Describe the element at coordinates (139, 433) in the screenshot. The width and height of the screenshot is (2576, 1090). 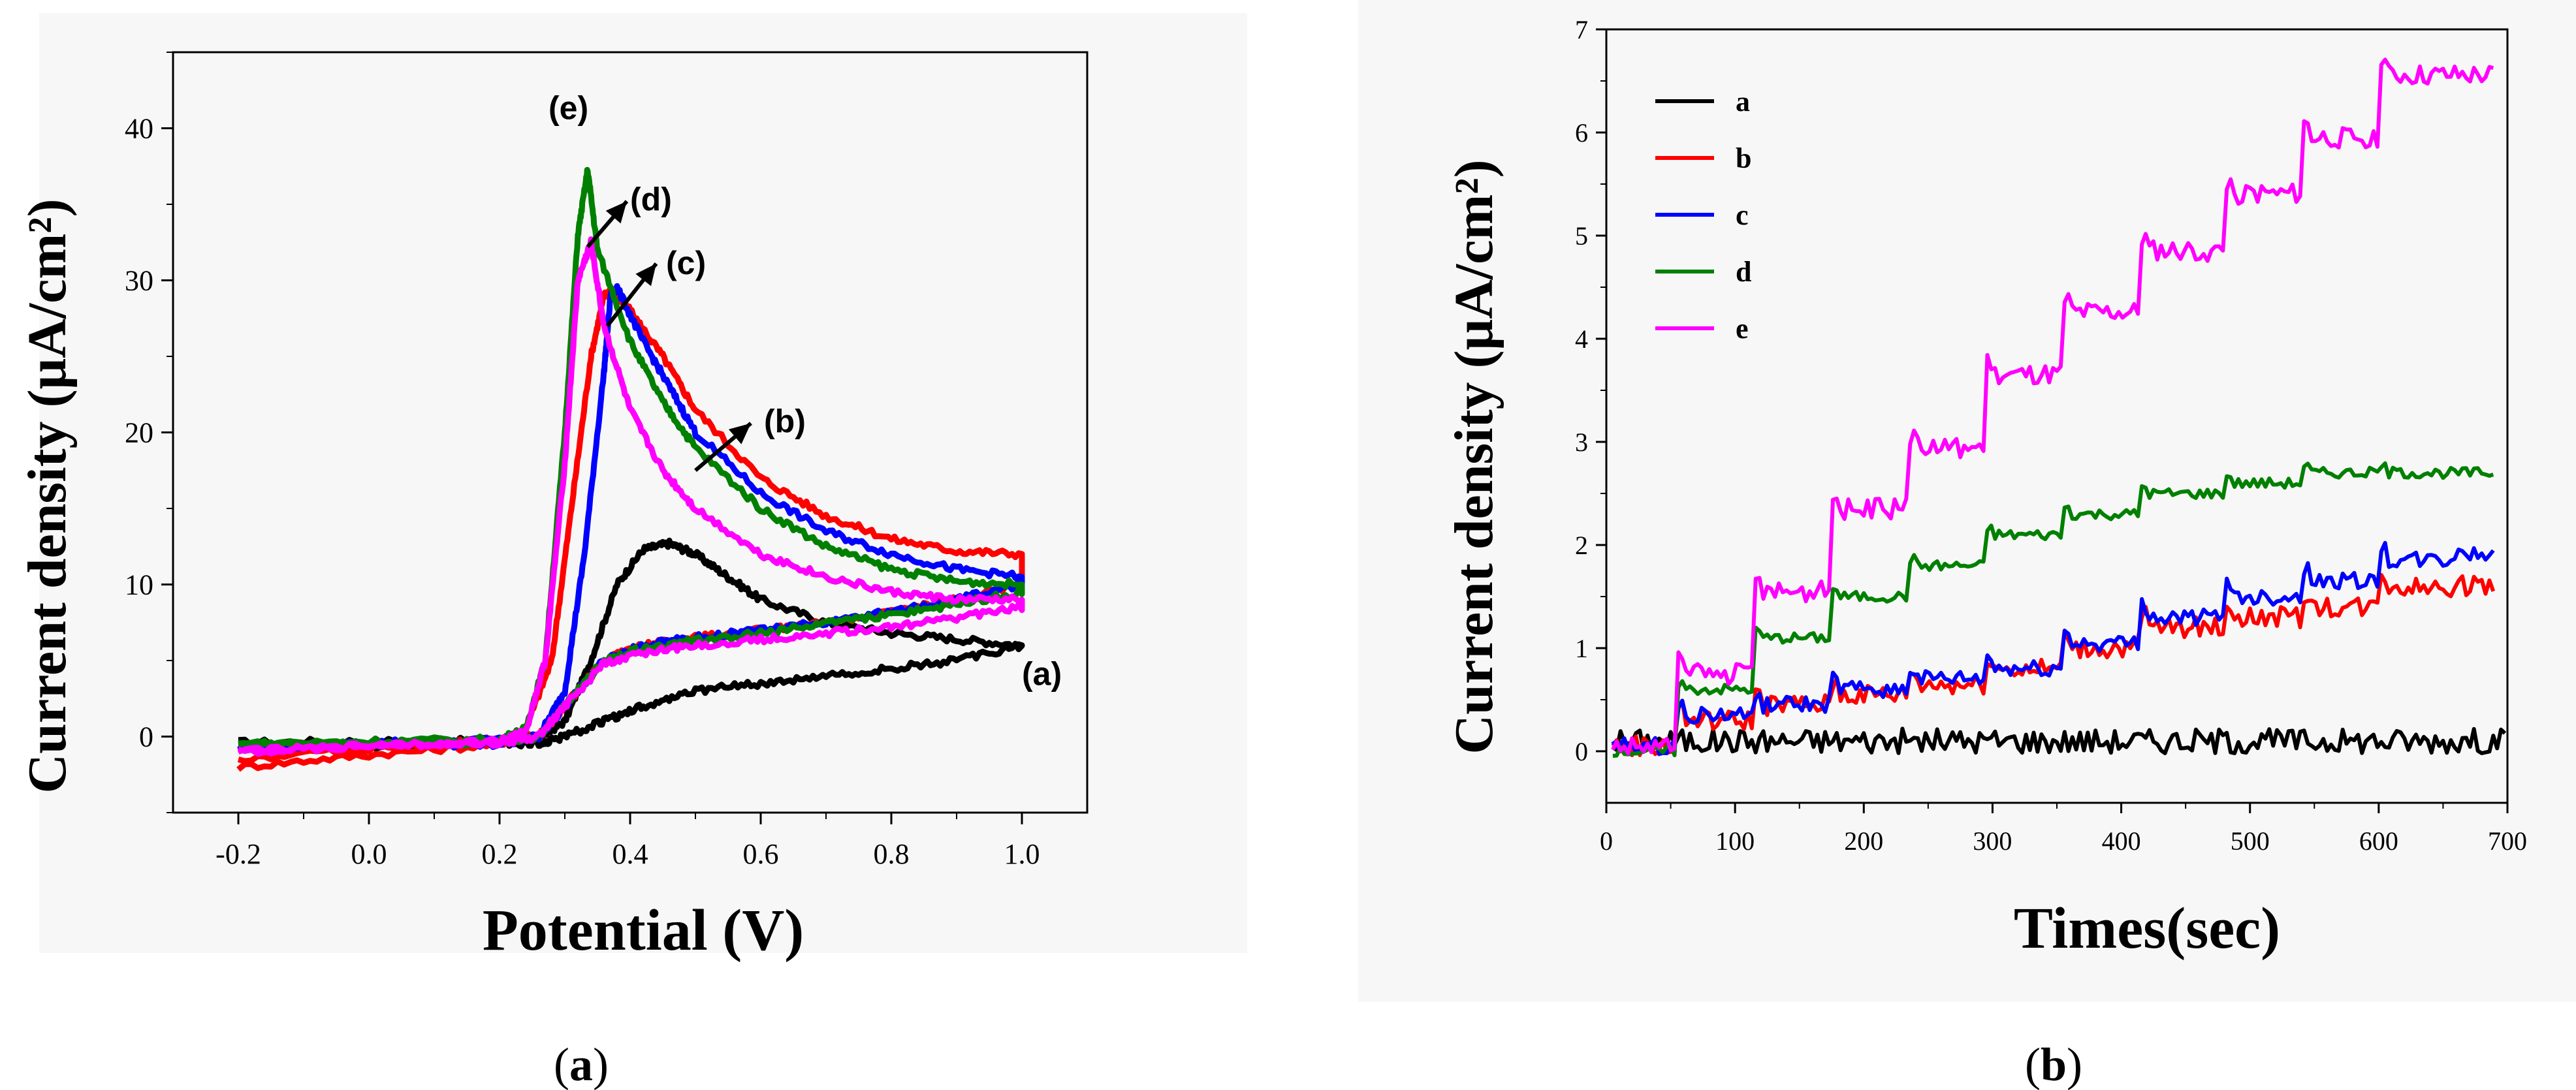
I see `chart-a-ytick-label: 20` at that location.